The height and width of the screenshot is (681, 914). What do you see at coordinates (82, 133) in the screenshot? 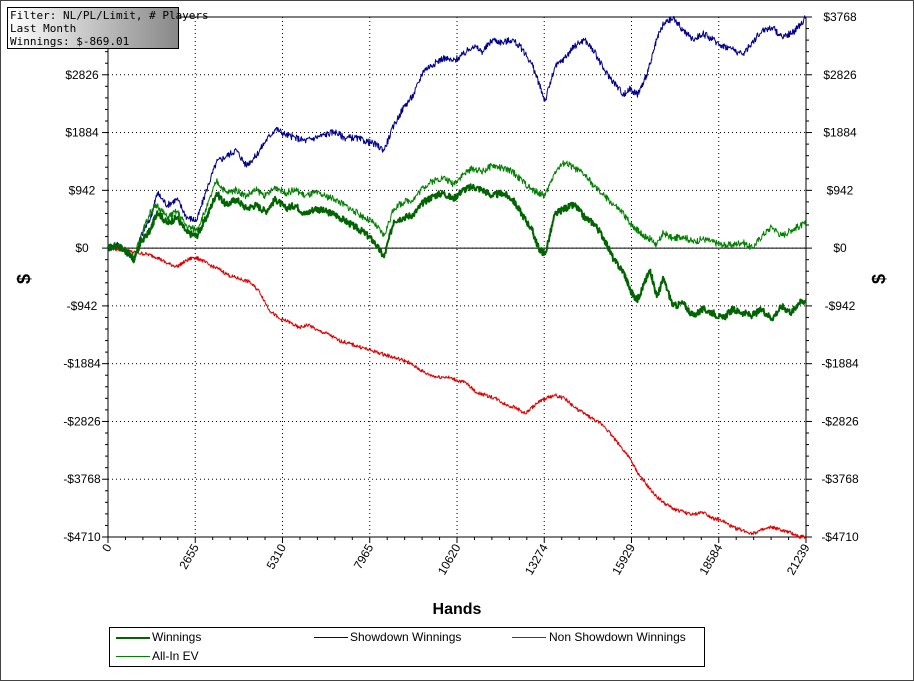
I see `y-tick-label-left: $1884` at bounding box center [82, 133].